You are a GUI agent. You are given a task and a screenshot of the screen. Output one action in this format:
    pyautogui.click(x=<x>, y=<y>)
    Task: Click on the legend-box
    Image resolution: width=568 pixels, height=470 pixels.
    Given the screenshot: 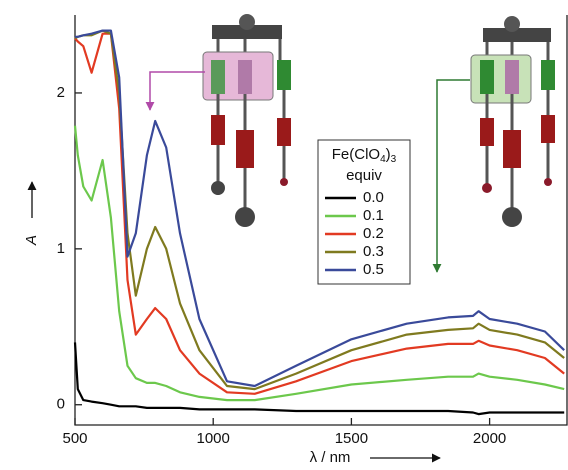 What is the action you would take?
    pyautogui.click(x=364, y=212)
    